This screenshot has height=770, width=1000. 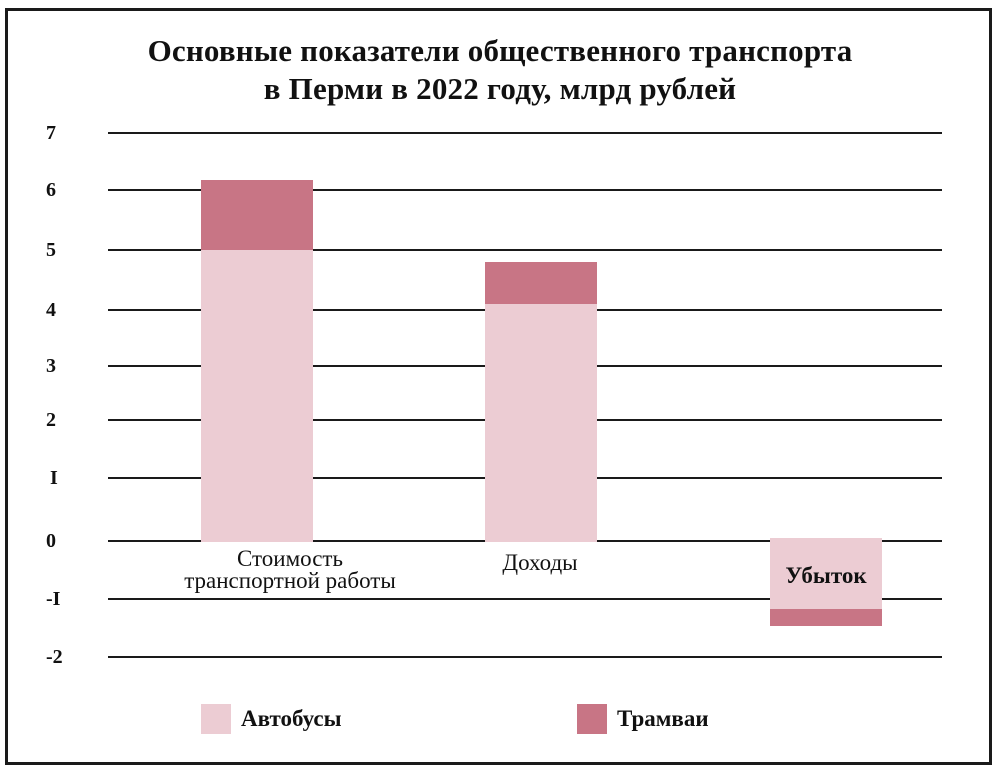 I want to click on bar-loss-trams, so click(x=826, y=617).